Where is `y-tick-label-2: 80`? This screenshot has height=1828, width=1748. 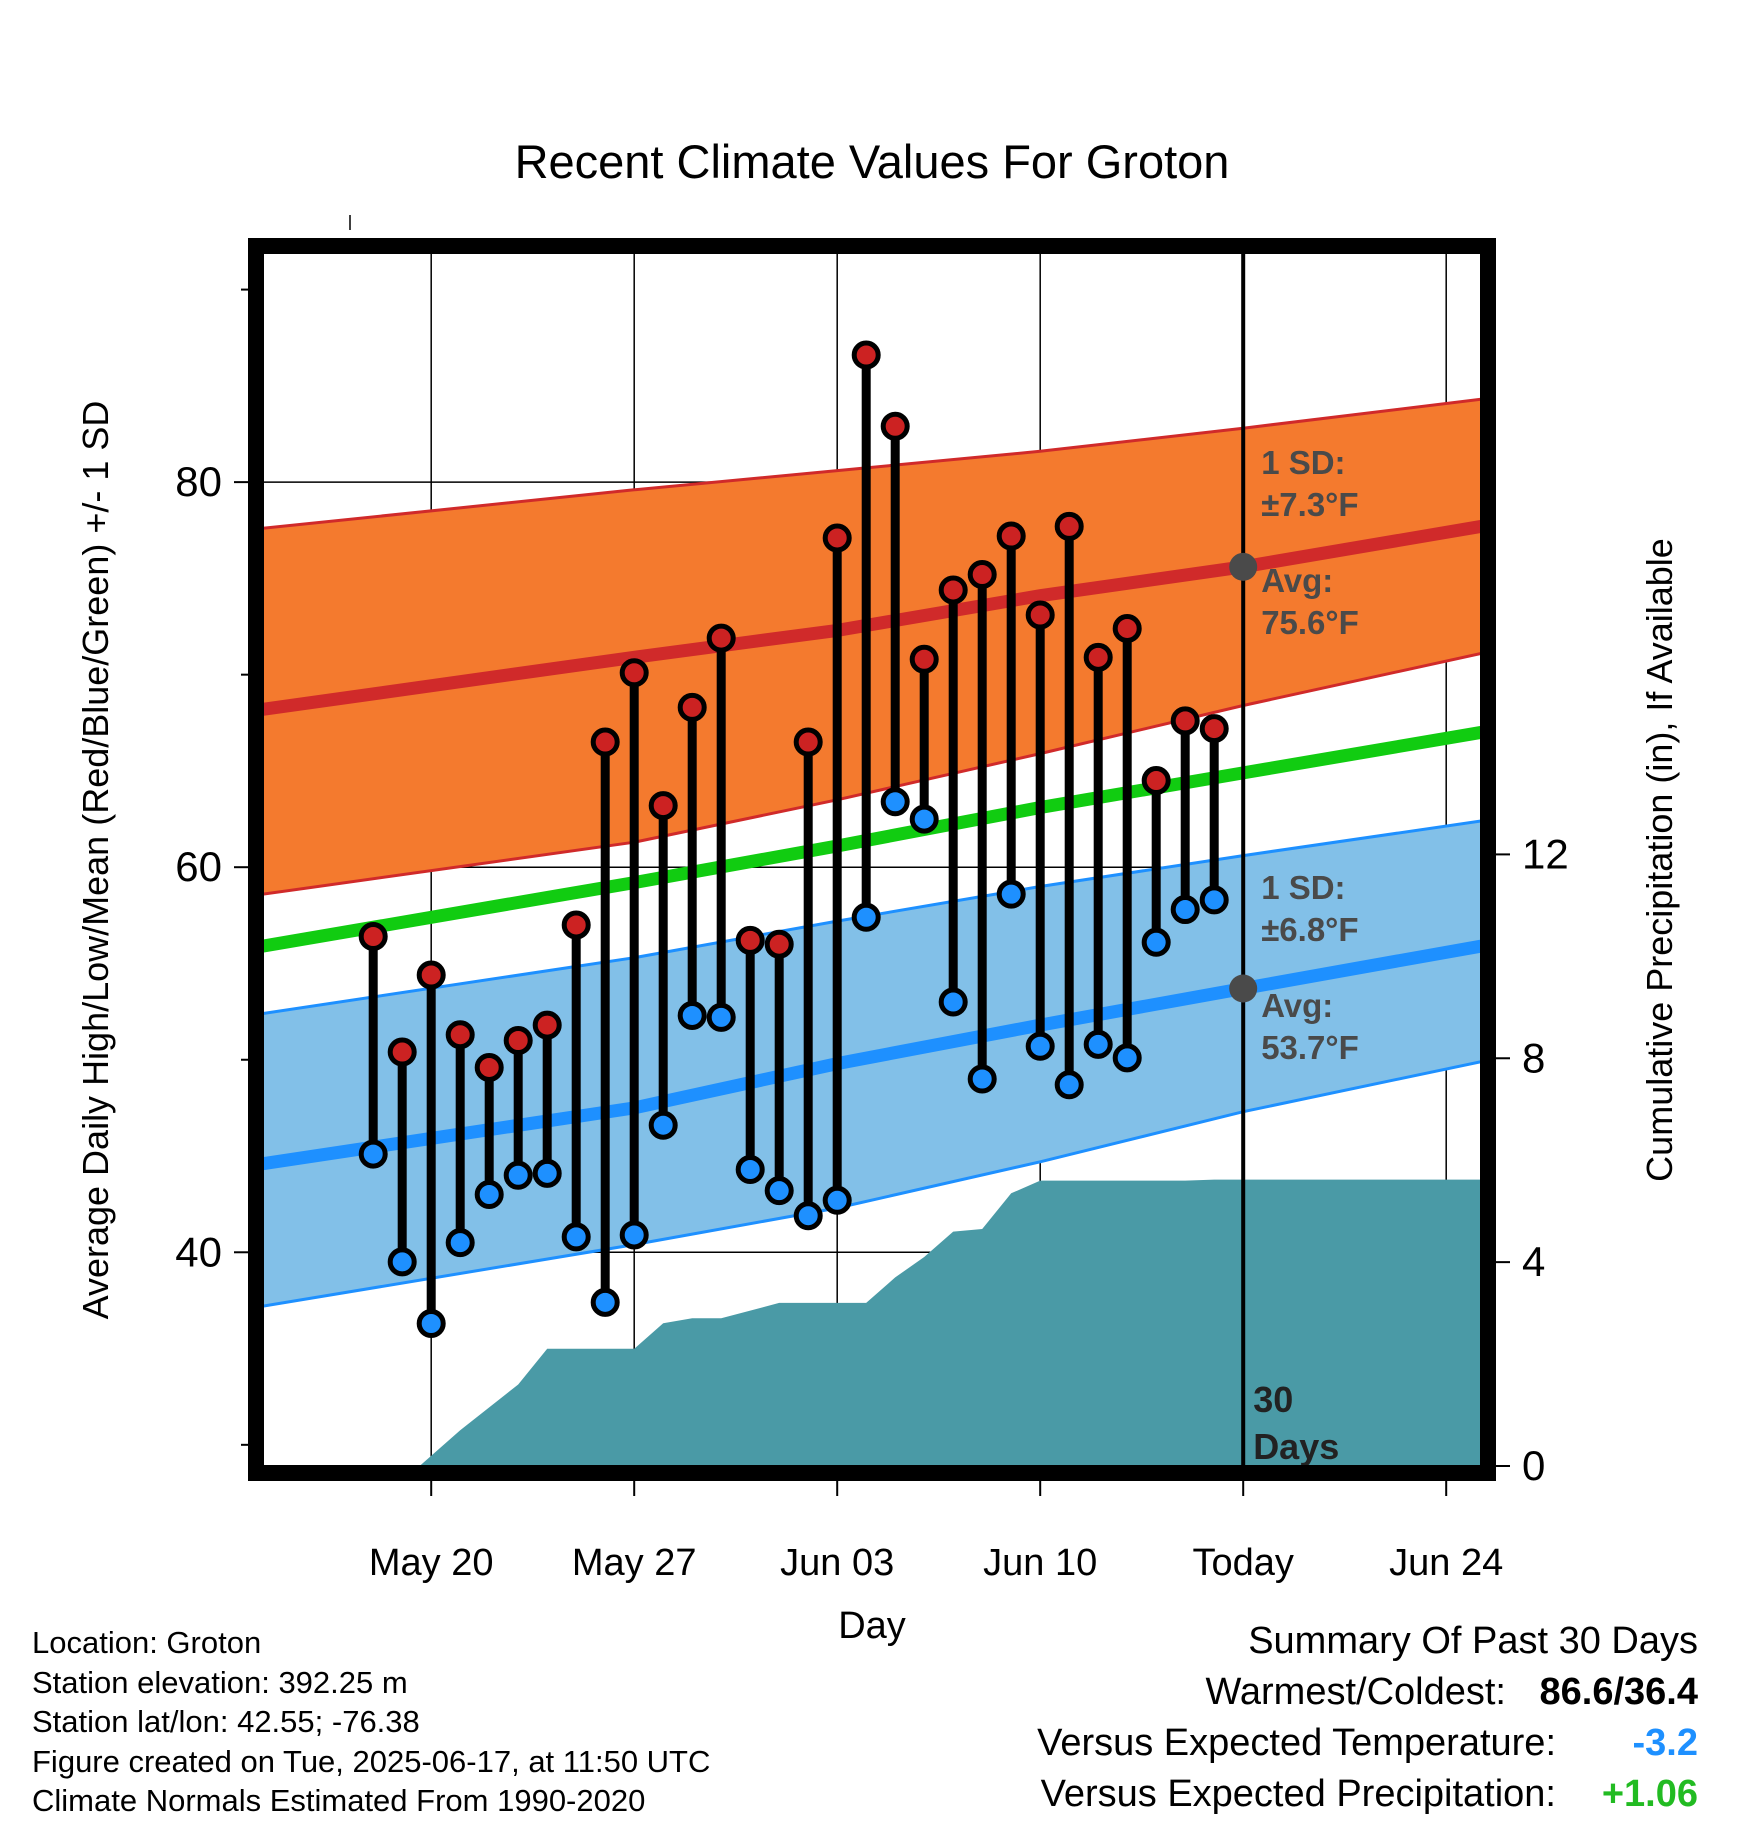
y-tick-label-2: 80 is located at coordinates (198, 481).